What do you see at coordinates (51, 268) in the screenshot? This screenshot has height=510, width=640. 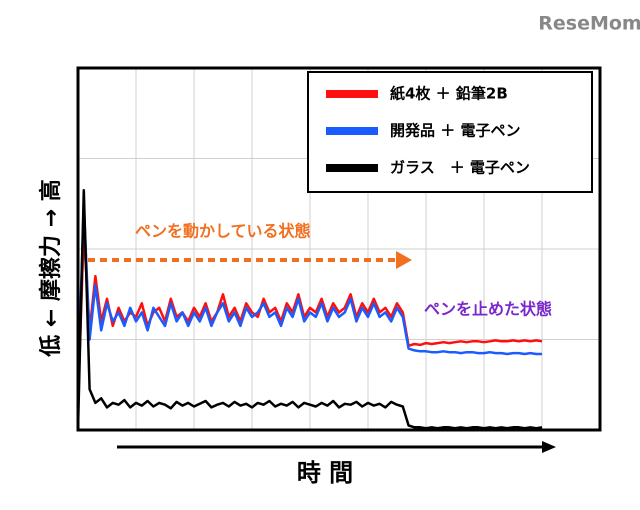 I see `y-axis-label: 低 ← 摩擦力 → 高` at bounding box center [51, 268].